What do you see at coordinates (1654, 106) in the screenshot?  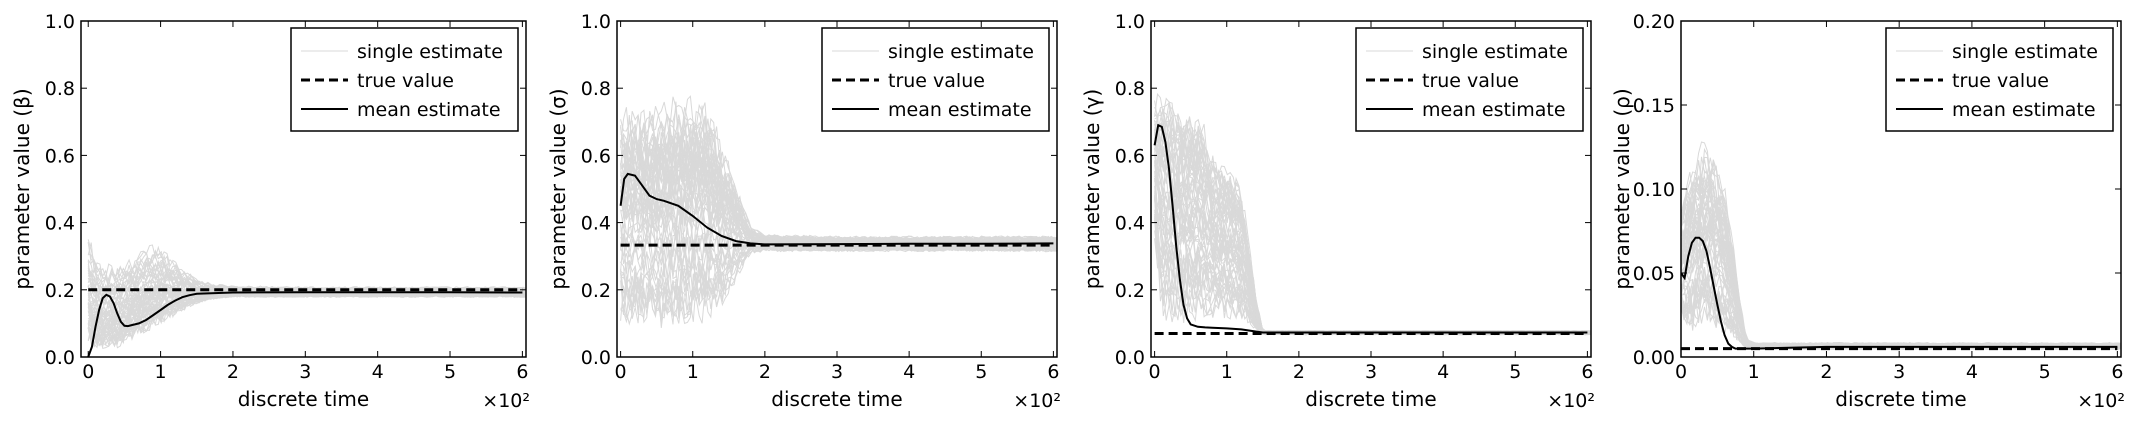 I see `y-tick-label: 0.15` at bounding box center [1654, 106].